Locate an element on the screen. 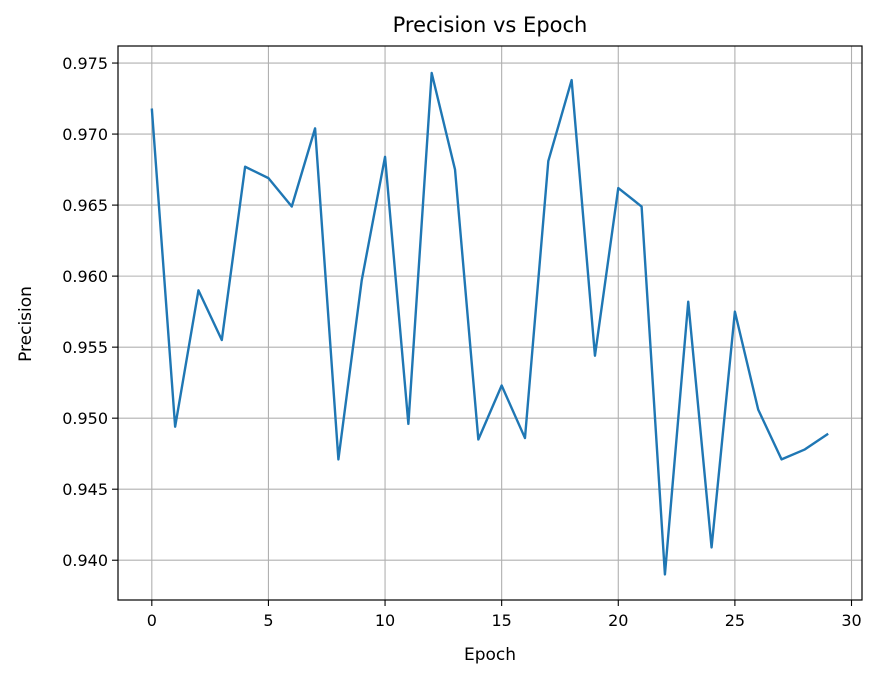 Image resolution: width=879 pixels, height=678 pixels. x-axis-ticks: 0 5 10 15 20 25 30 is located at coordinates (504, 615).